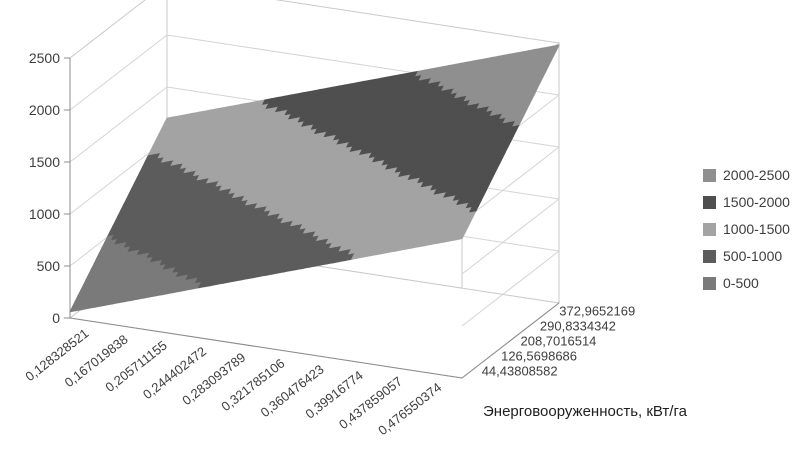  I want to click on y-tick-label: 2500, so click(44, 58).